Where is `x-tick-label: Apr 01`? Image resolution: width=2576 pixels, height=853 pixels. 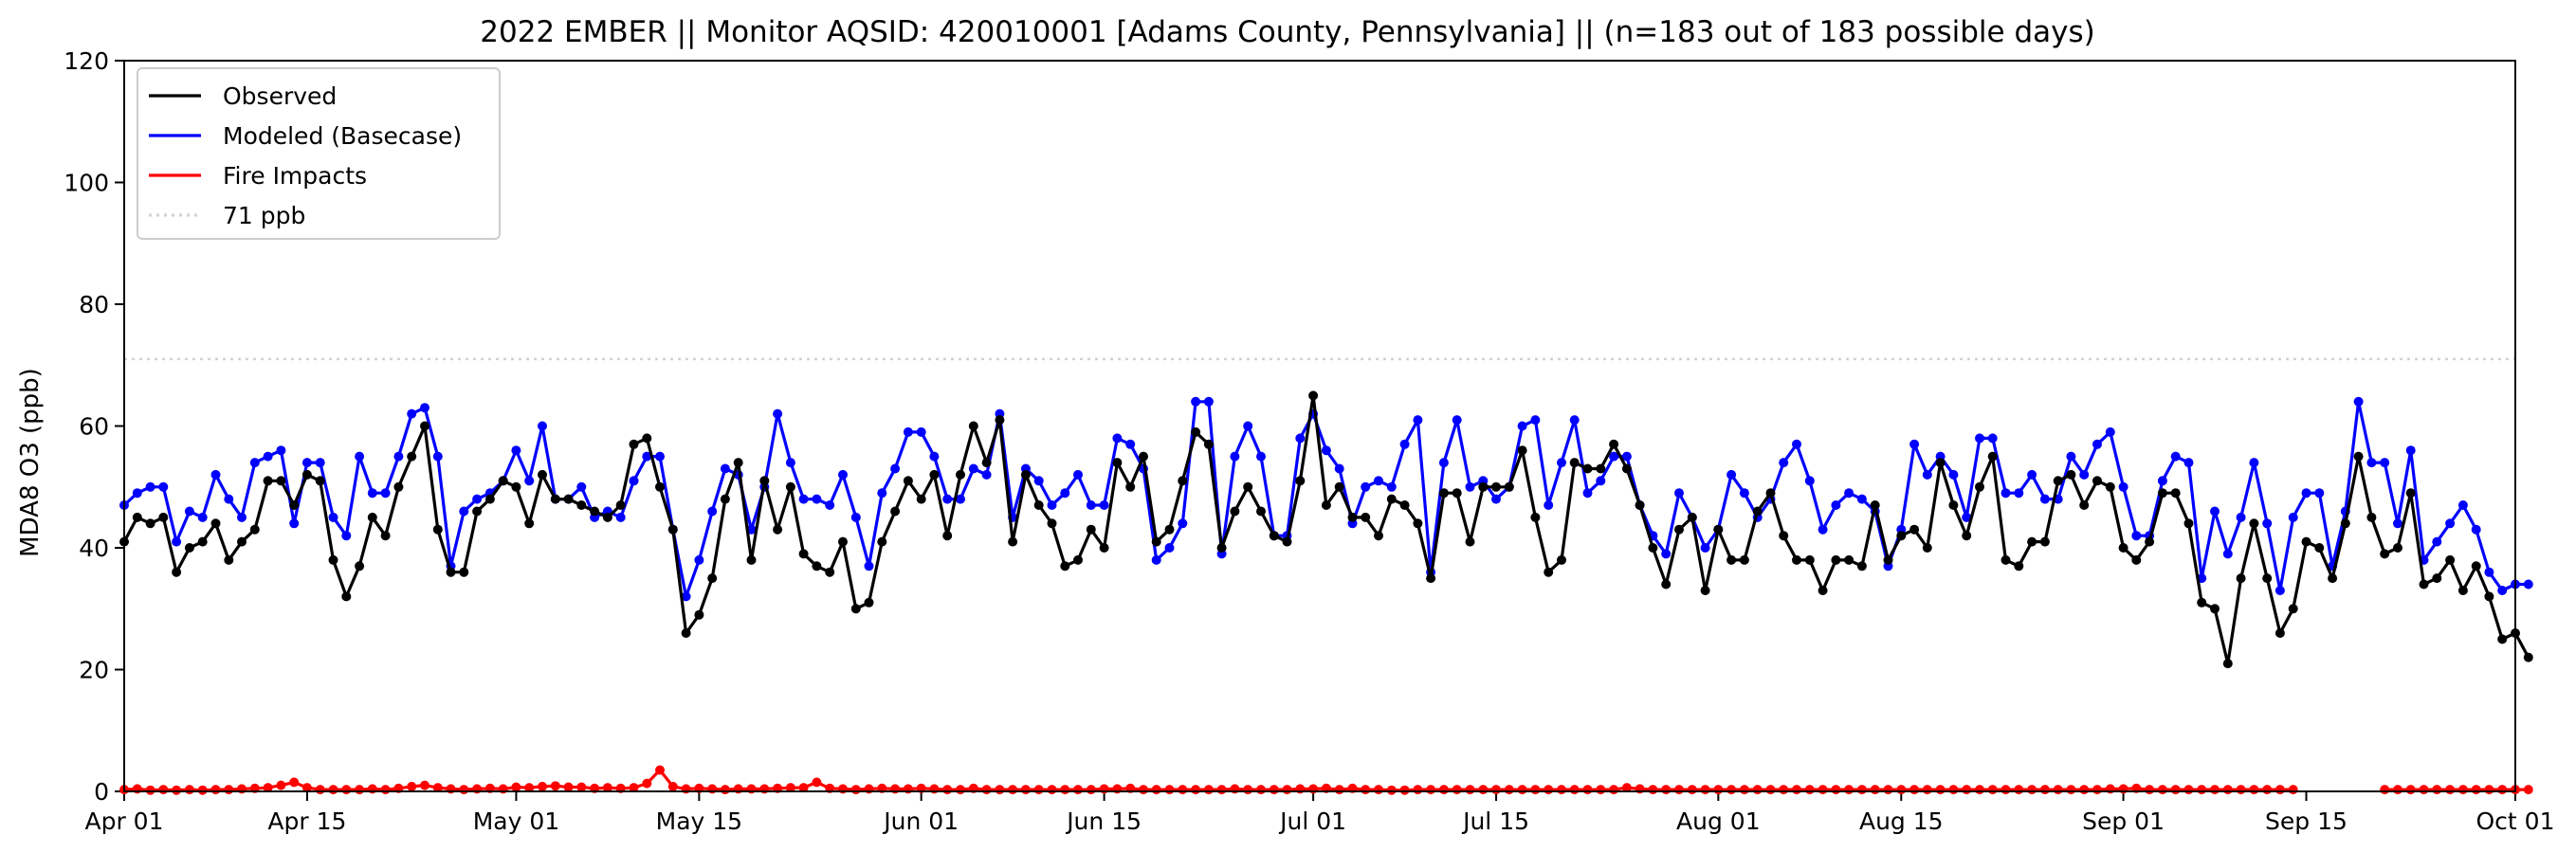 x-tick-label: Apr 01 is located at coordinates (123, 821).